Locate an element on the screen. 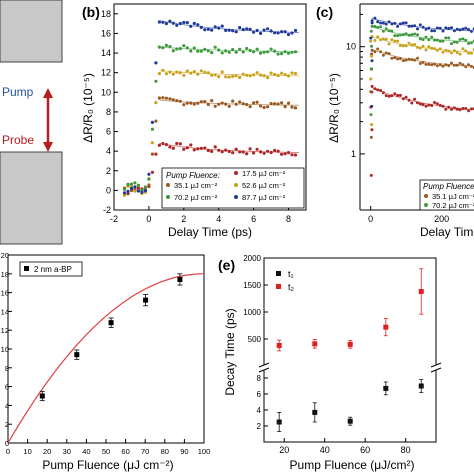 This screenshot has height=474, width=474. panel-e-ytick-label-lower: 8 is located at coordinates (259, 378).